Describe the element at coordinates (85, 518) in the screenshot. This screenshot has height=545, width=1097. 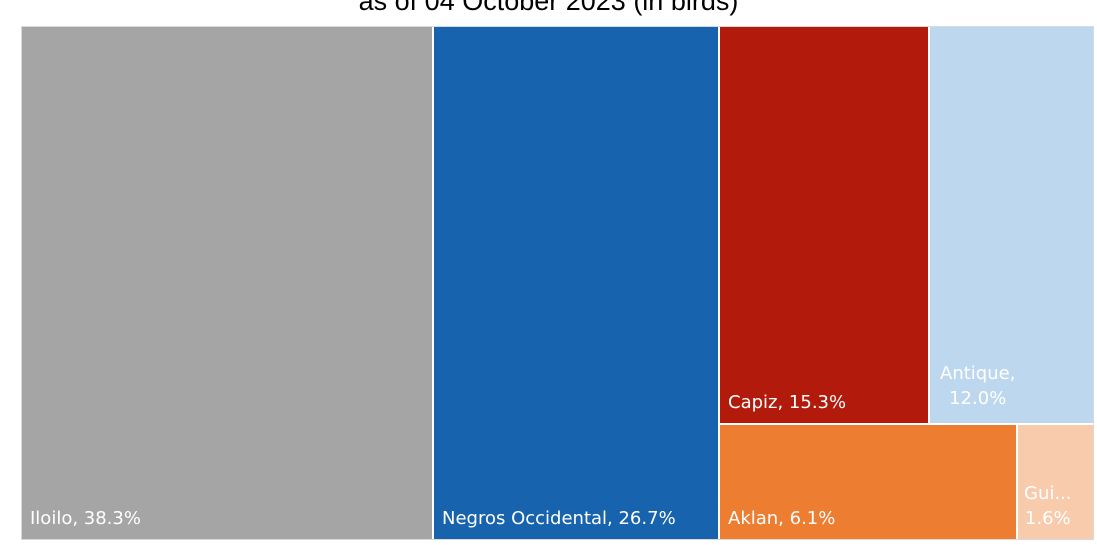
I see `tile-label-iloilo: Iloilo, 38.3%` at that location.